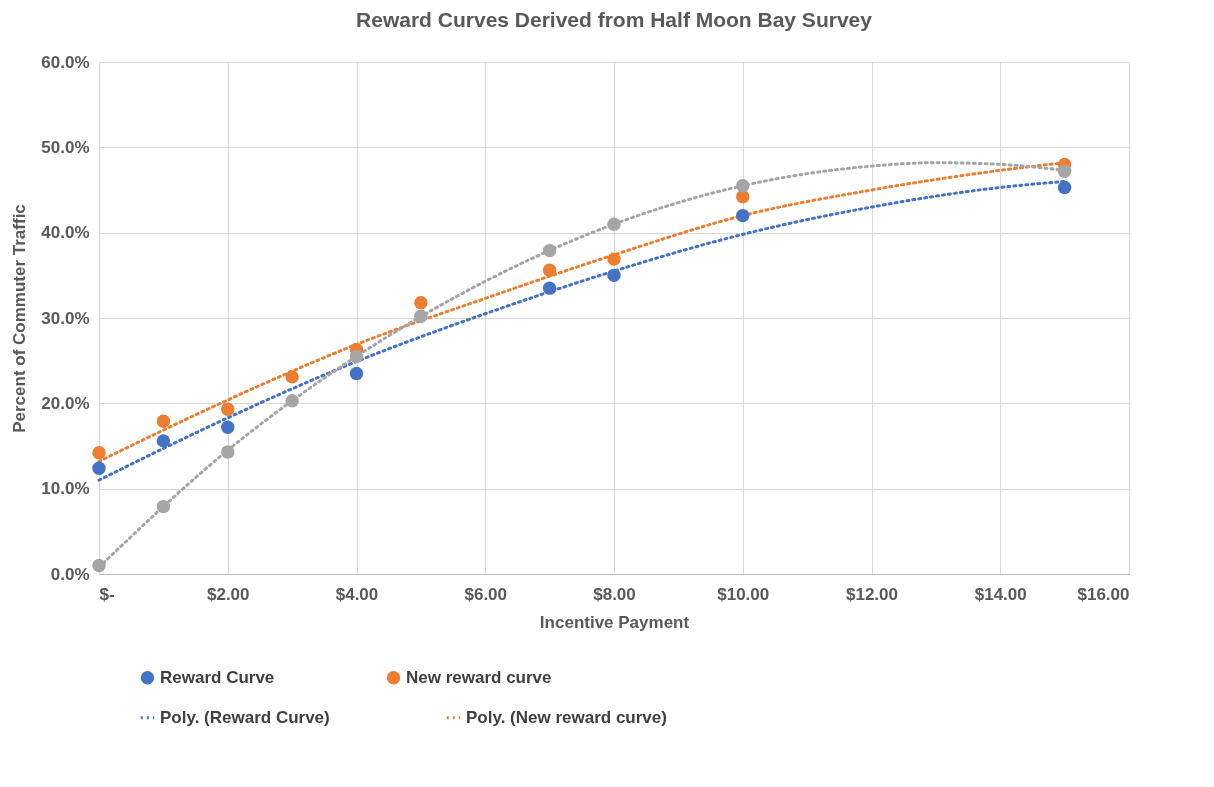  What do you see at coordinates (743, 594) in the screenshot?
I see `x-tick-label: $10.00` at bounding box center [743, 594].